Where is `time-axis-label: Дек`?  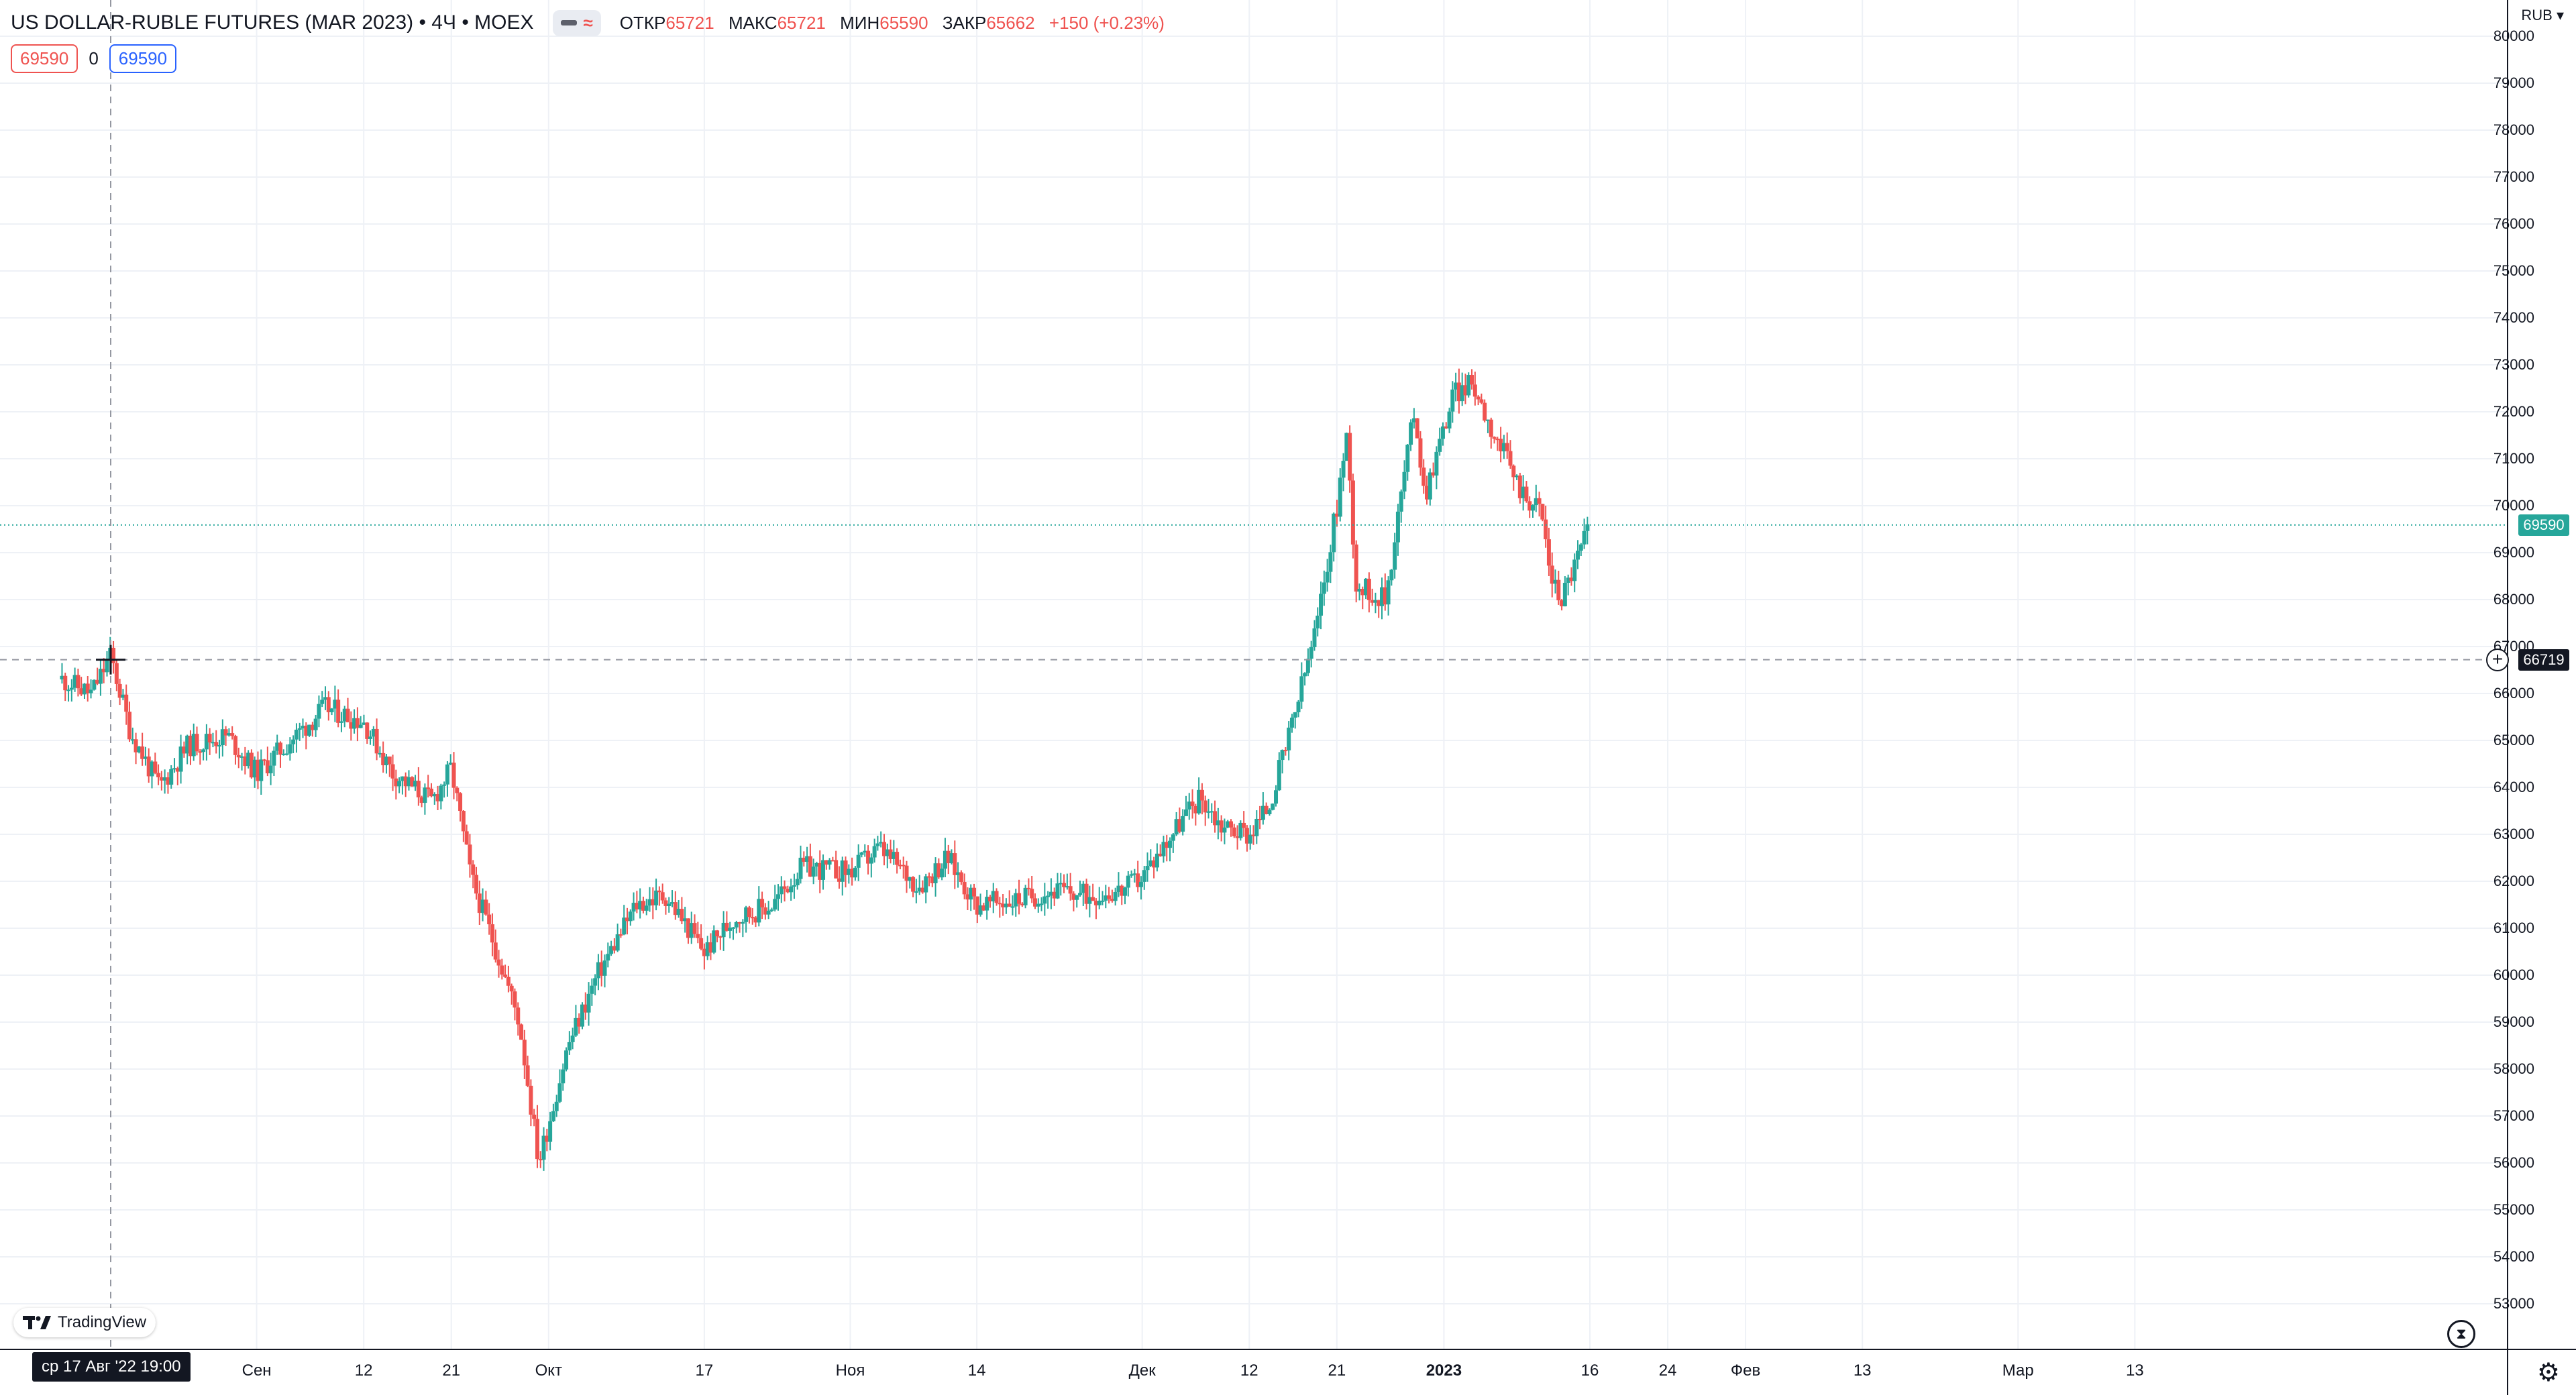 time-axis-label: Дек is located at coordinates (1142, 1370).